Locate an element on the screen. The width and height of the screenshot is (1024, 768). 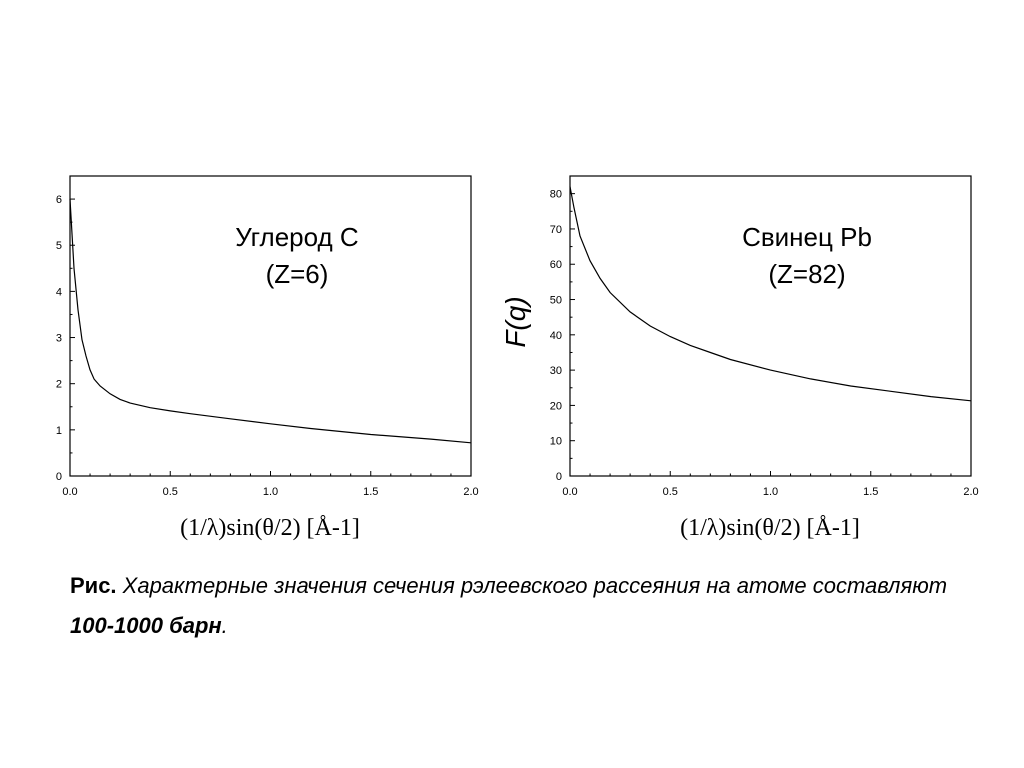
y-axis-label: F(q) is located at coordinates (515, 321).